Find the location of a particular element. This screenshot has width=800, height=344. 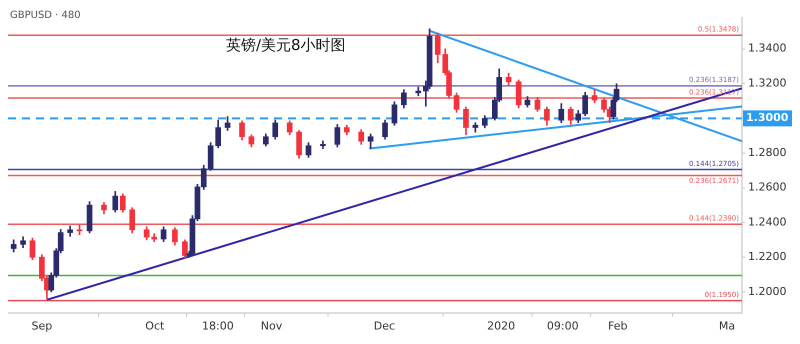

y-tick-label: 1.2800 is located at coordinates (767, 152).